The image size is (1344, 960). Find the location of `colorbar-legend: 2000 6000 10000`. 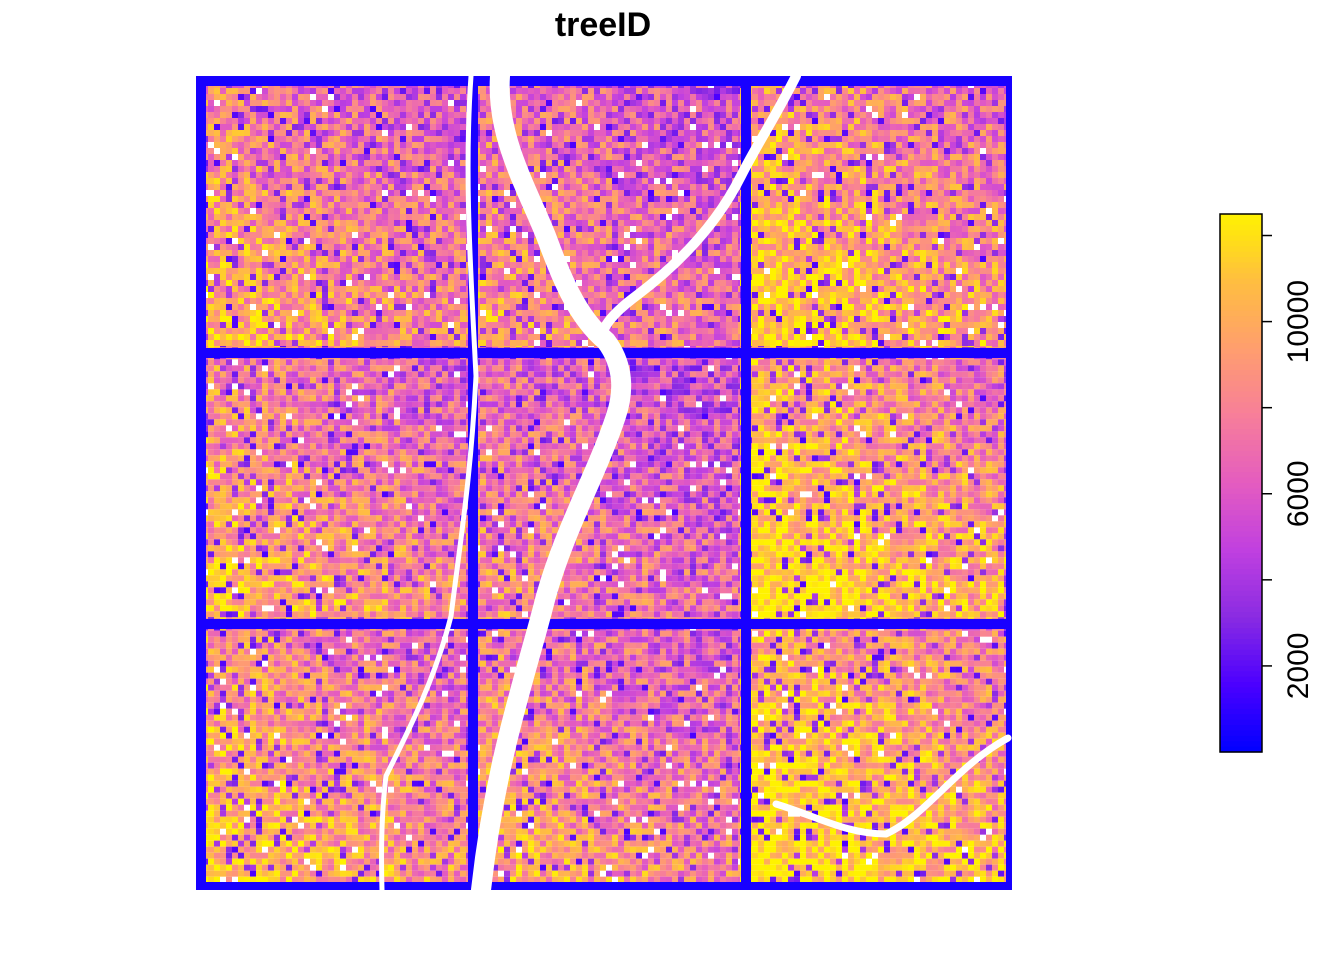

colorbar-legend: 2000 6000 10000 is located at coordinates (1267, 483).